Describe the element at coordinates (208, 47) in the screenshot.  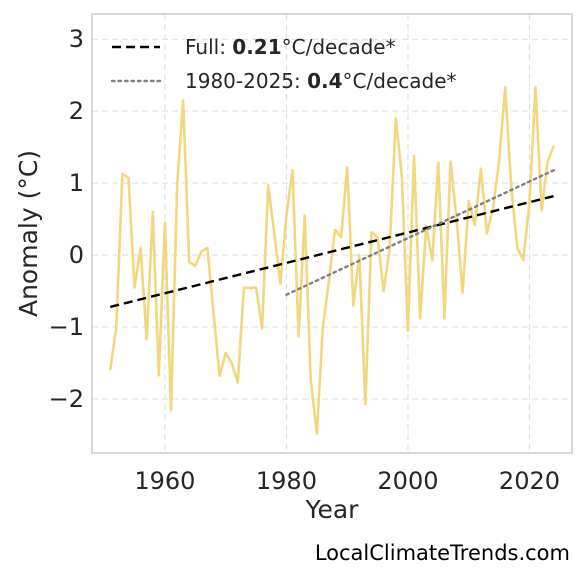
I see `legend-prefix: Full:` at that location.